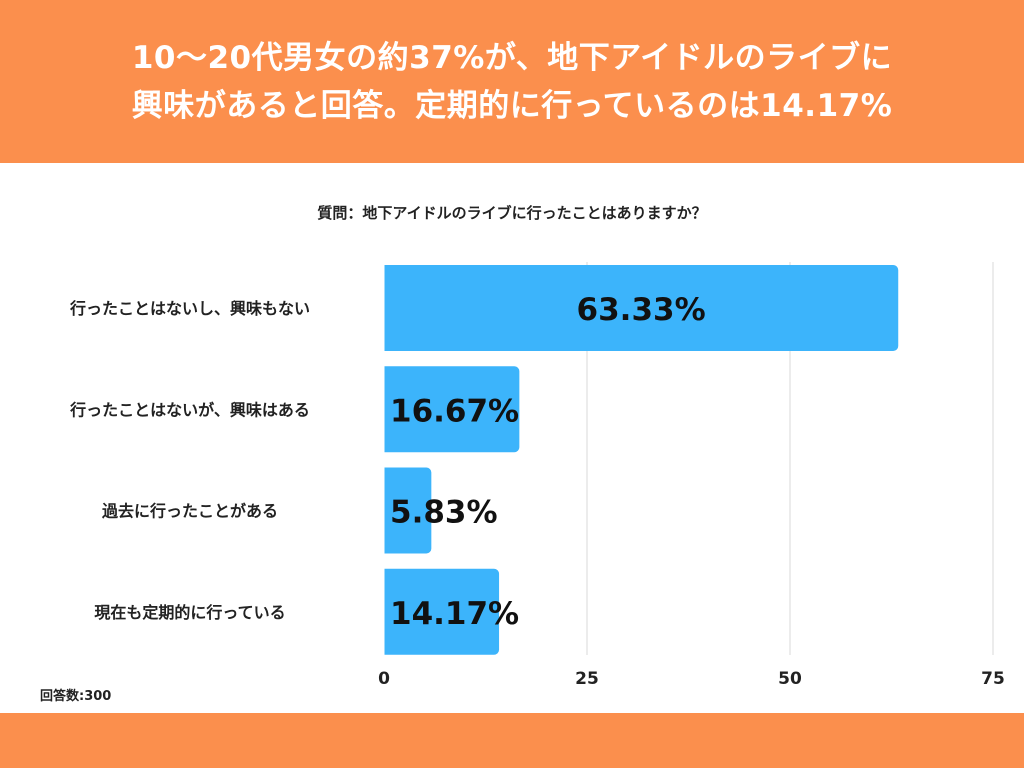 The width and height of the screenshot is (1024, 768). I want to click on value-label: 63.33%, so click(641, 310).